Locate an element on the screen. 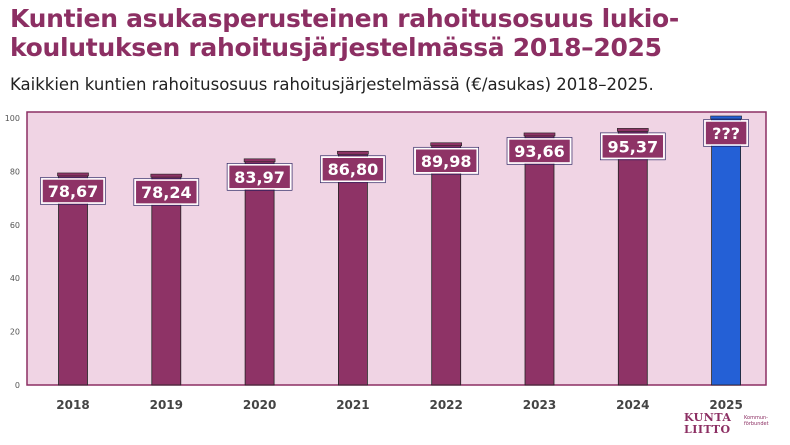  logo-sub1: Kommun- is located at coordinates (756, 418).